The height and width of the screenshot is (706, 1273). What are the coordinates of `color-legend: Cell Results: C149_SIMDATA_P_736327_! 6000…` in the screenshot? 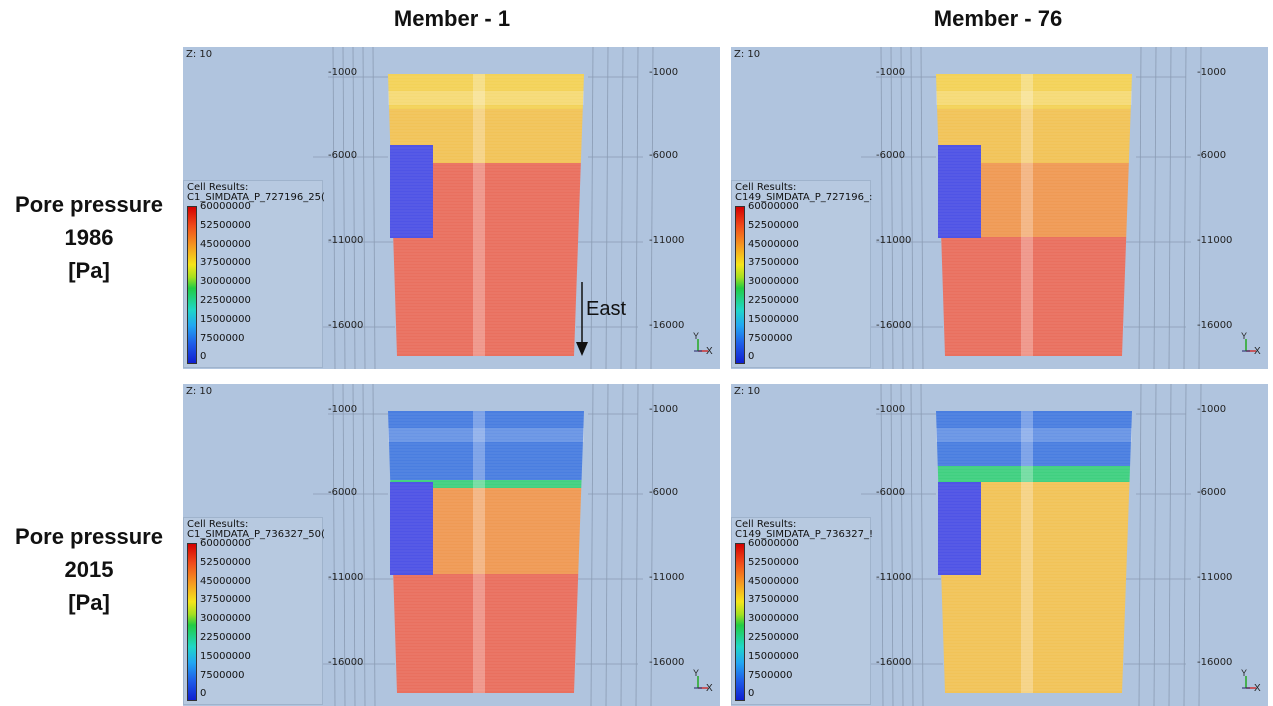 It's located at (802, 611).